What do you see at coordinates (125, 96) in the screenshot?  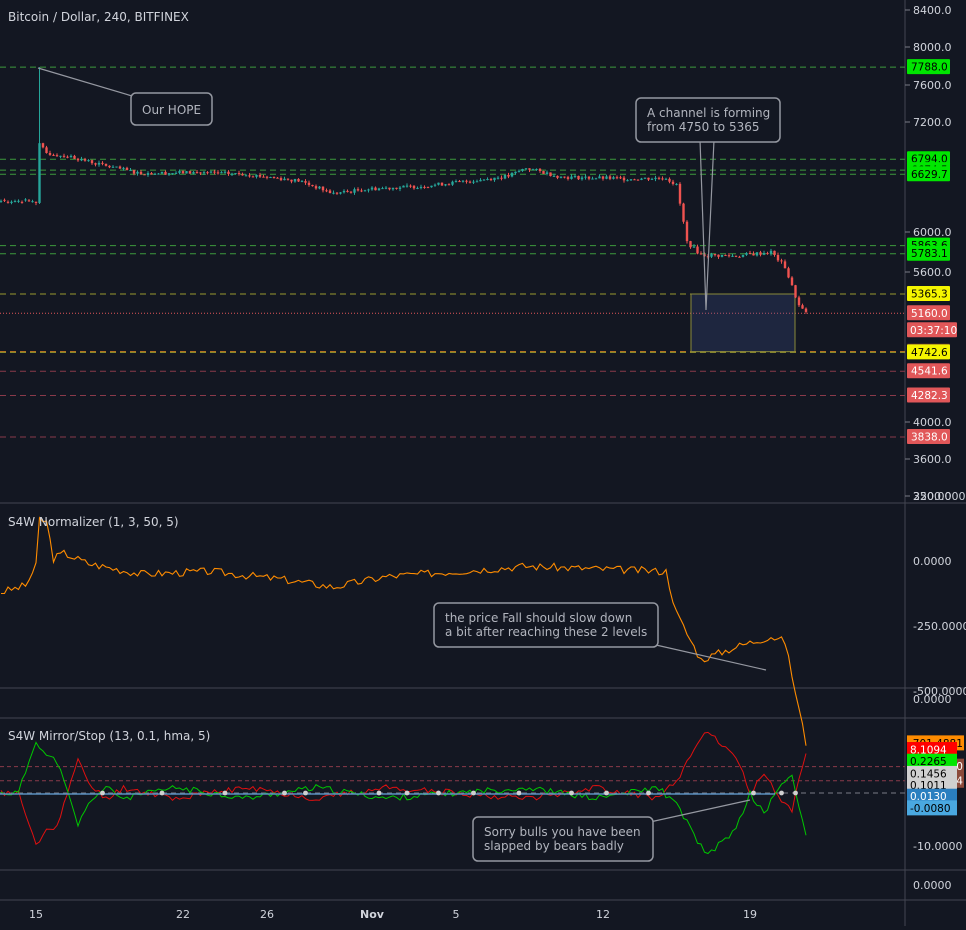 I see `annotation-hope: Our HOPE` at bounding box center [125, 96].